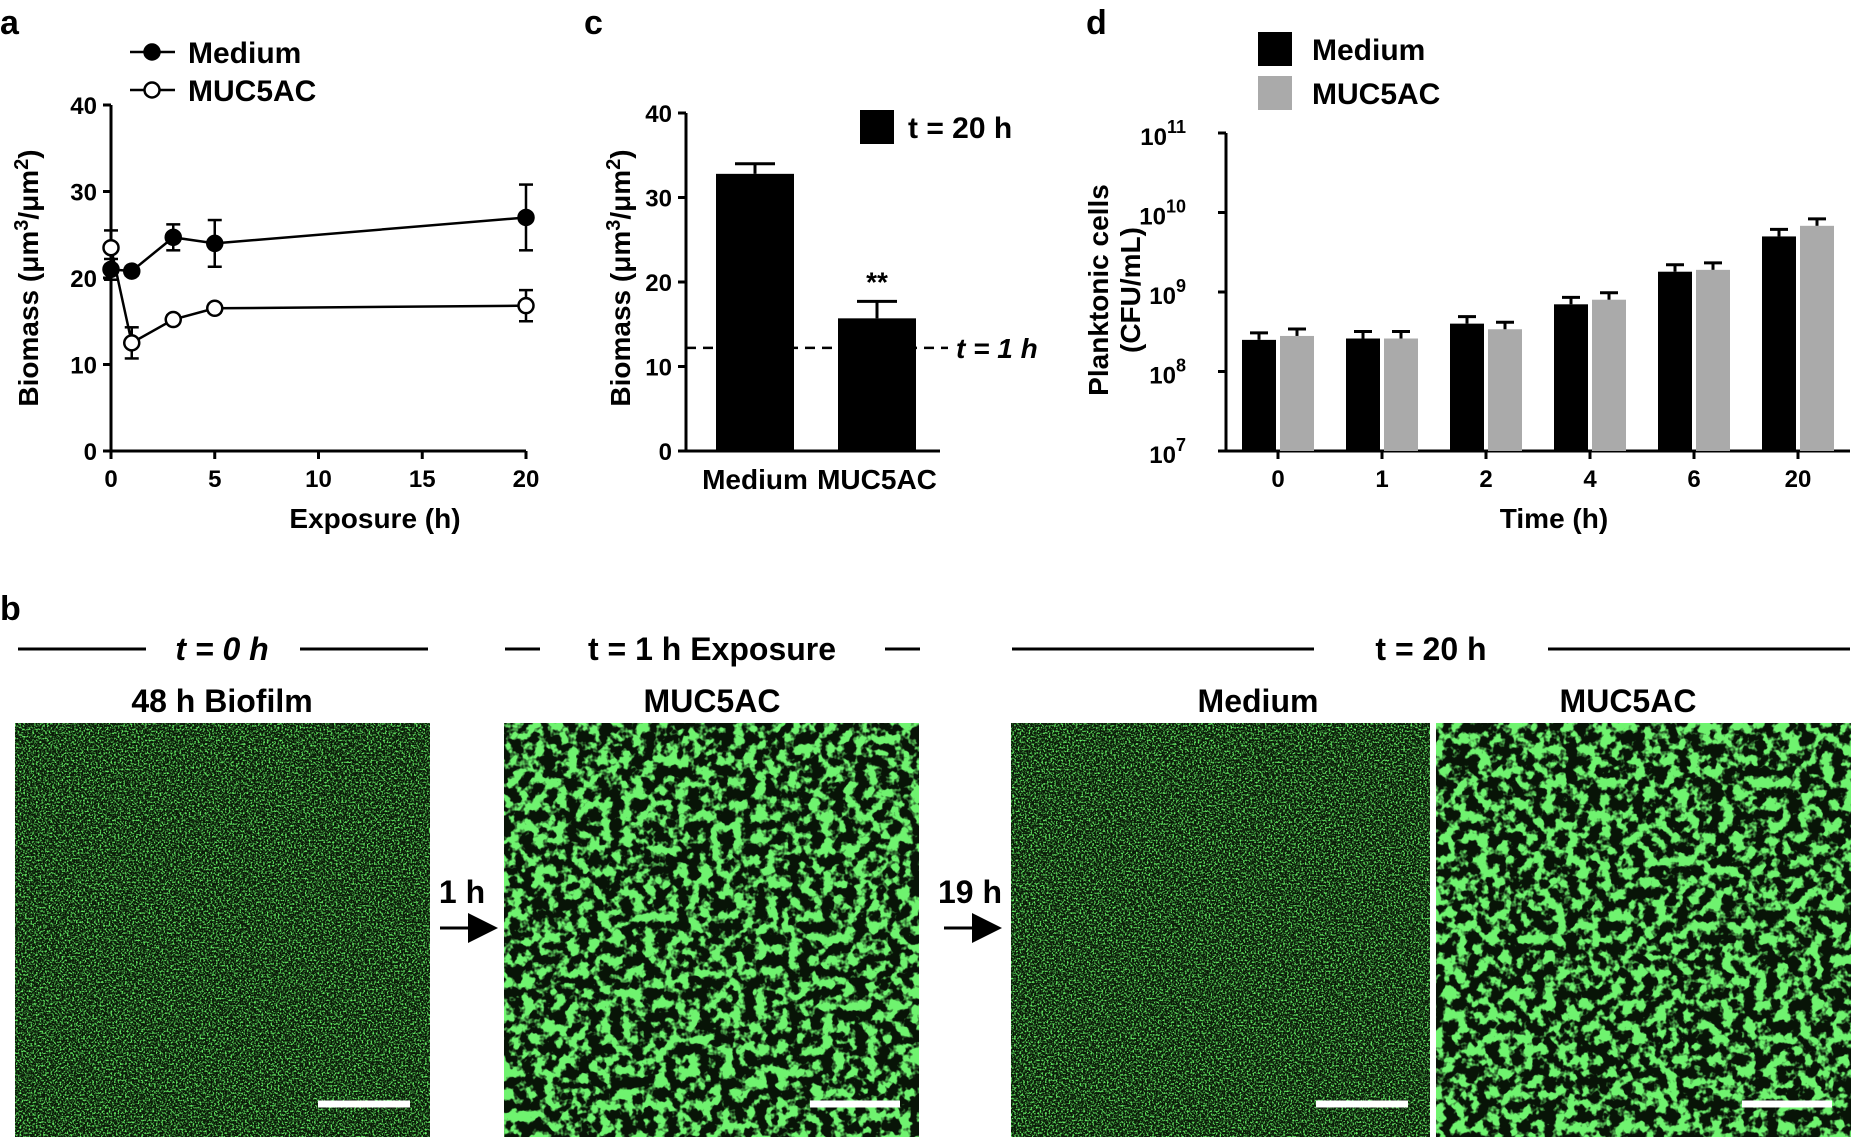 The width and height of the screenshot is (1854, 1141). Describe the element at coordinates (877, 281) in the screenshot. I see `significance-marker: **` at that location.